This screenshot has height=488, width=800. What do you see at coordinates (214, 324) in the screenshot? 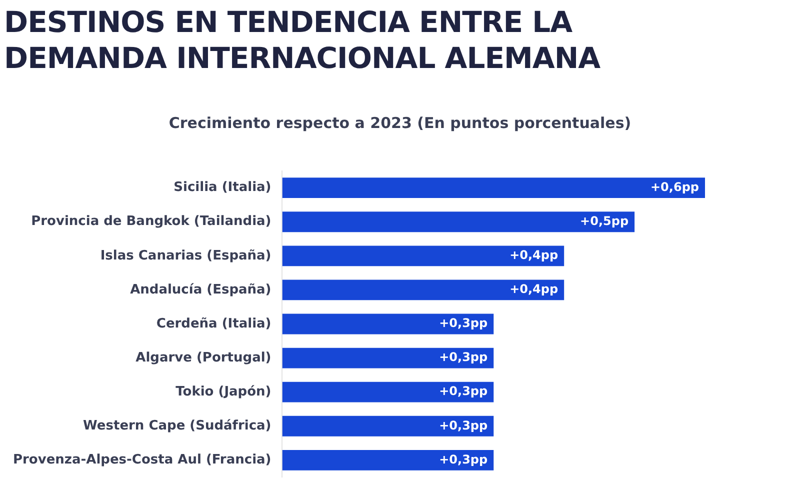
I see `y-tick-label: Cerdeña (Italia)` at bounding box center [214, 324].